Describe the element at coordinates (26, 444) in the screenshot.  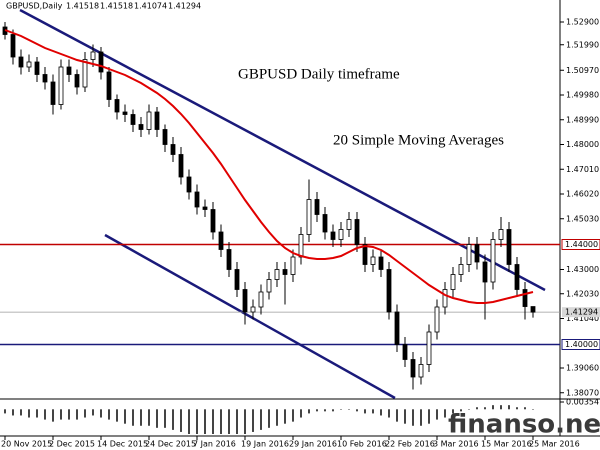
I see `x-tick-label: 20 Nov 2015` at that location.